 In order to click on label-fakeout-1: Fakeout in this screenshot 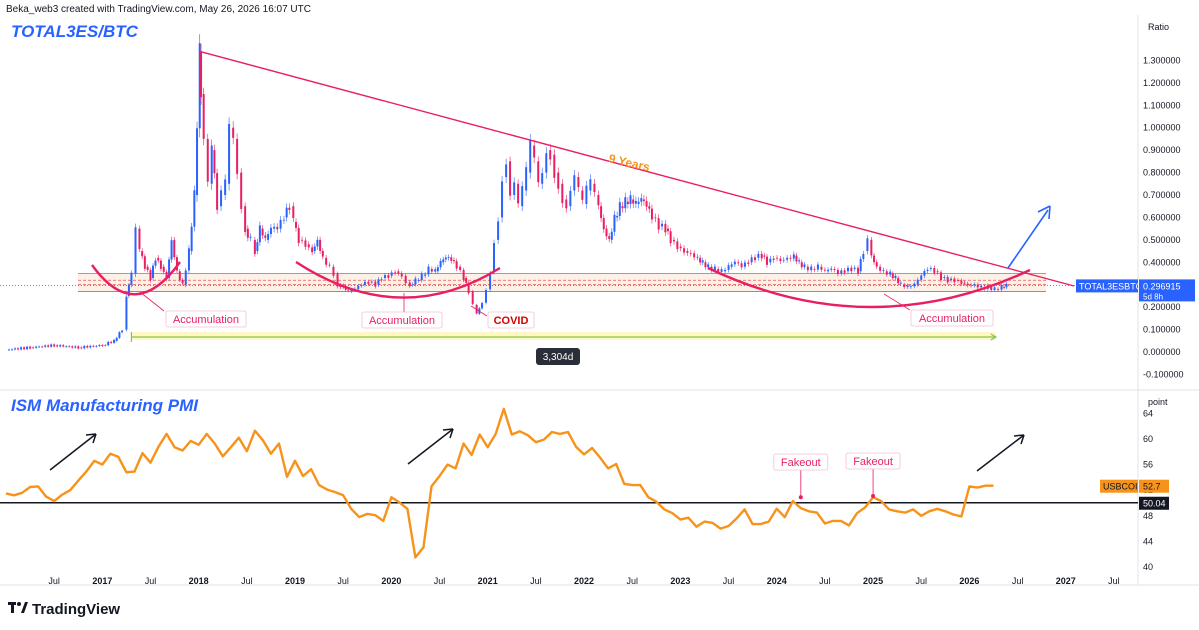, I will do `click(801, 463)`.